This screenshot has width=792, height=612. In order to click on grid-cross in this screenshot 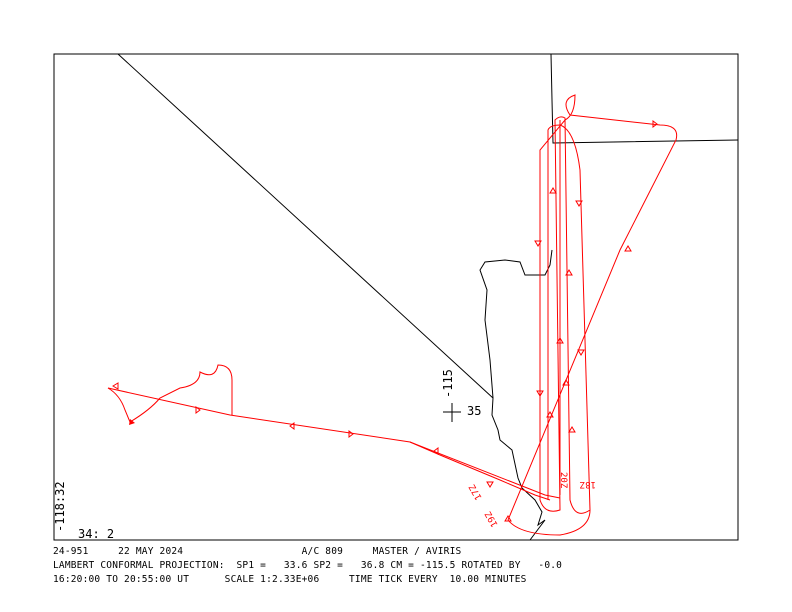, I will do `click(452, 412)`.